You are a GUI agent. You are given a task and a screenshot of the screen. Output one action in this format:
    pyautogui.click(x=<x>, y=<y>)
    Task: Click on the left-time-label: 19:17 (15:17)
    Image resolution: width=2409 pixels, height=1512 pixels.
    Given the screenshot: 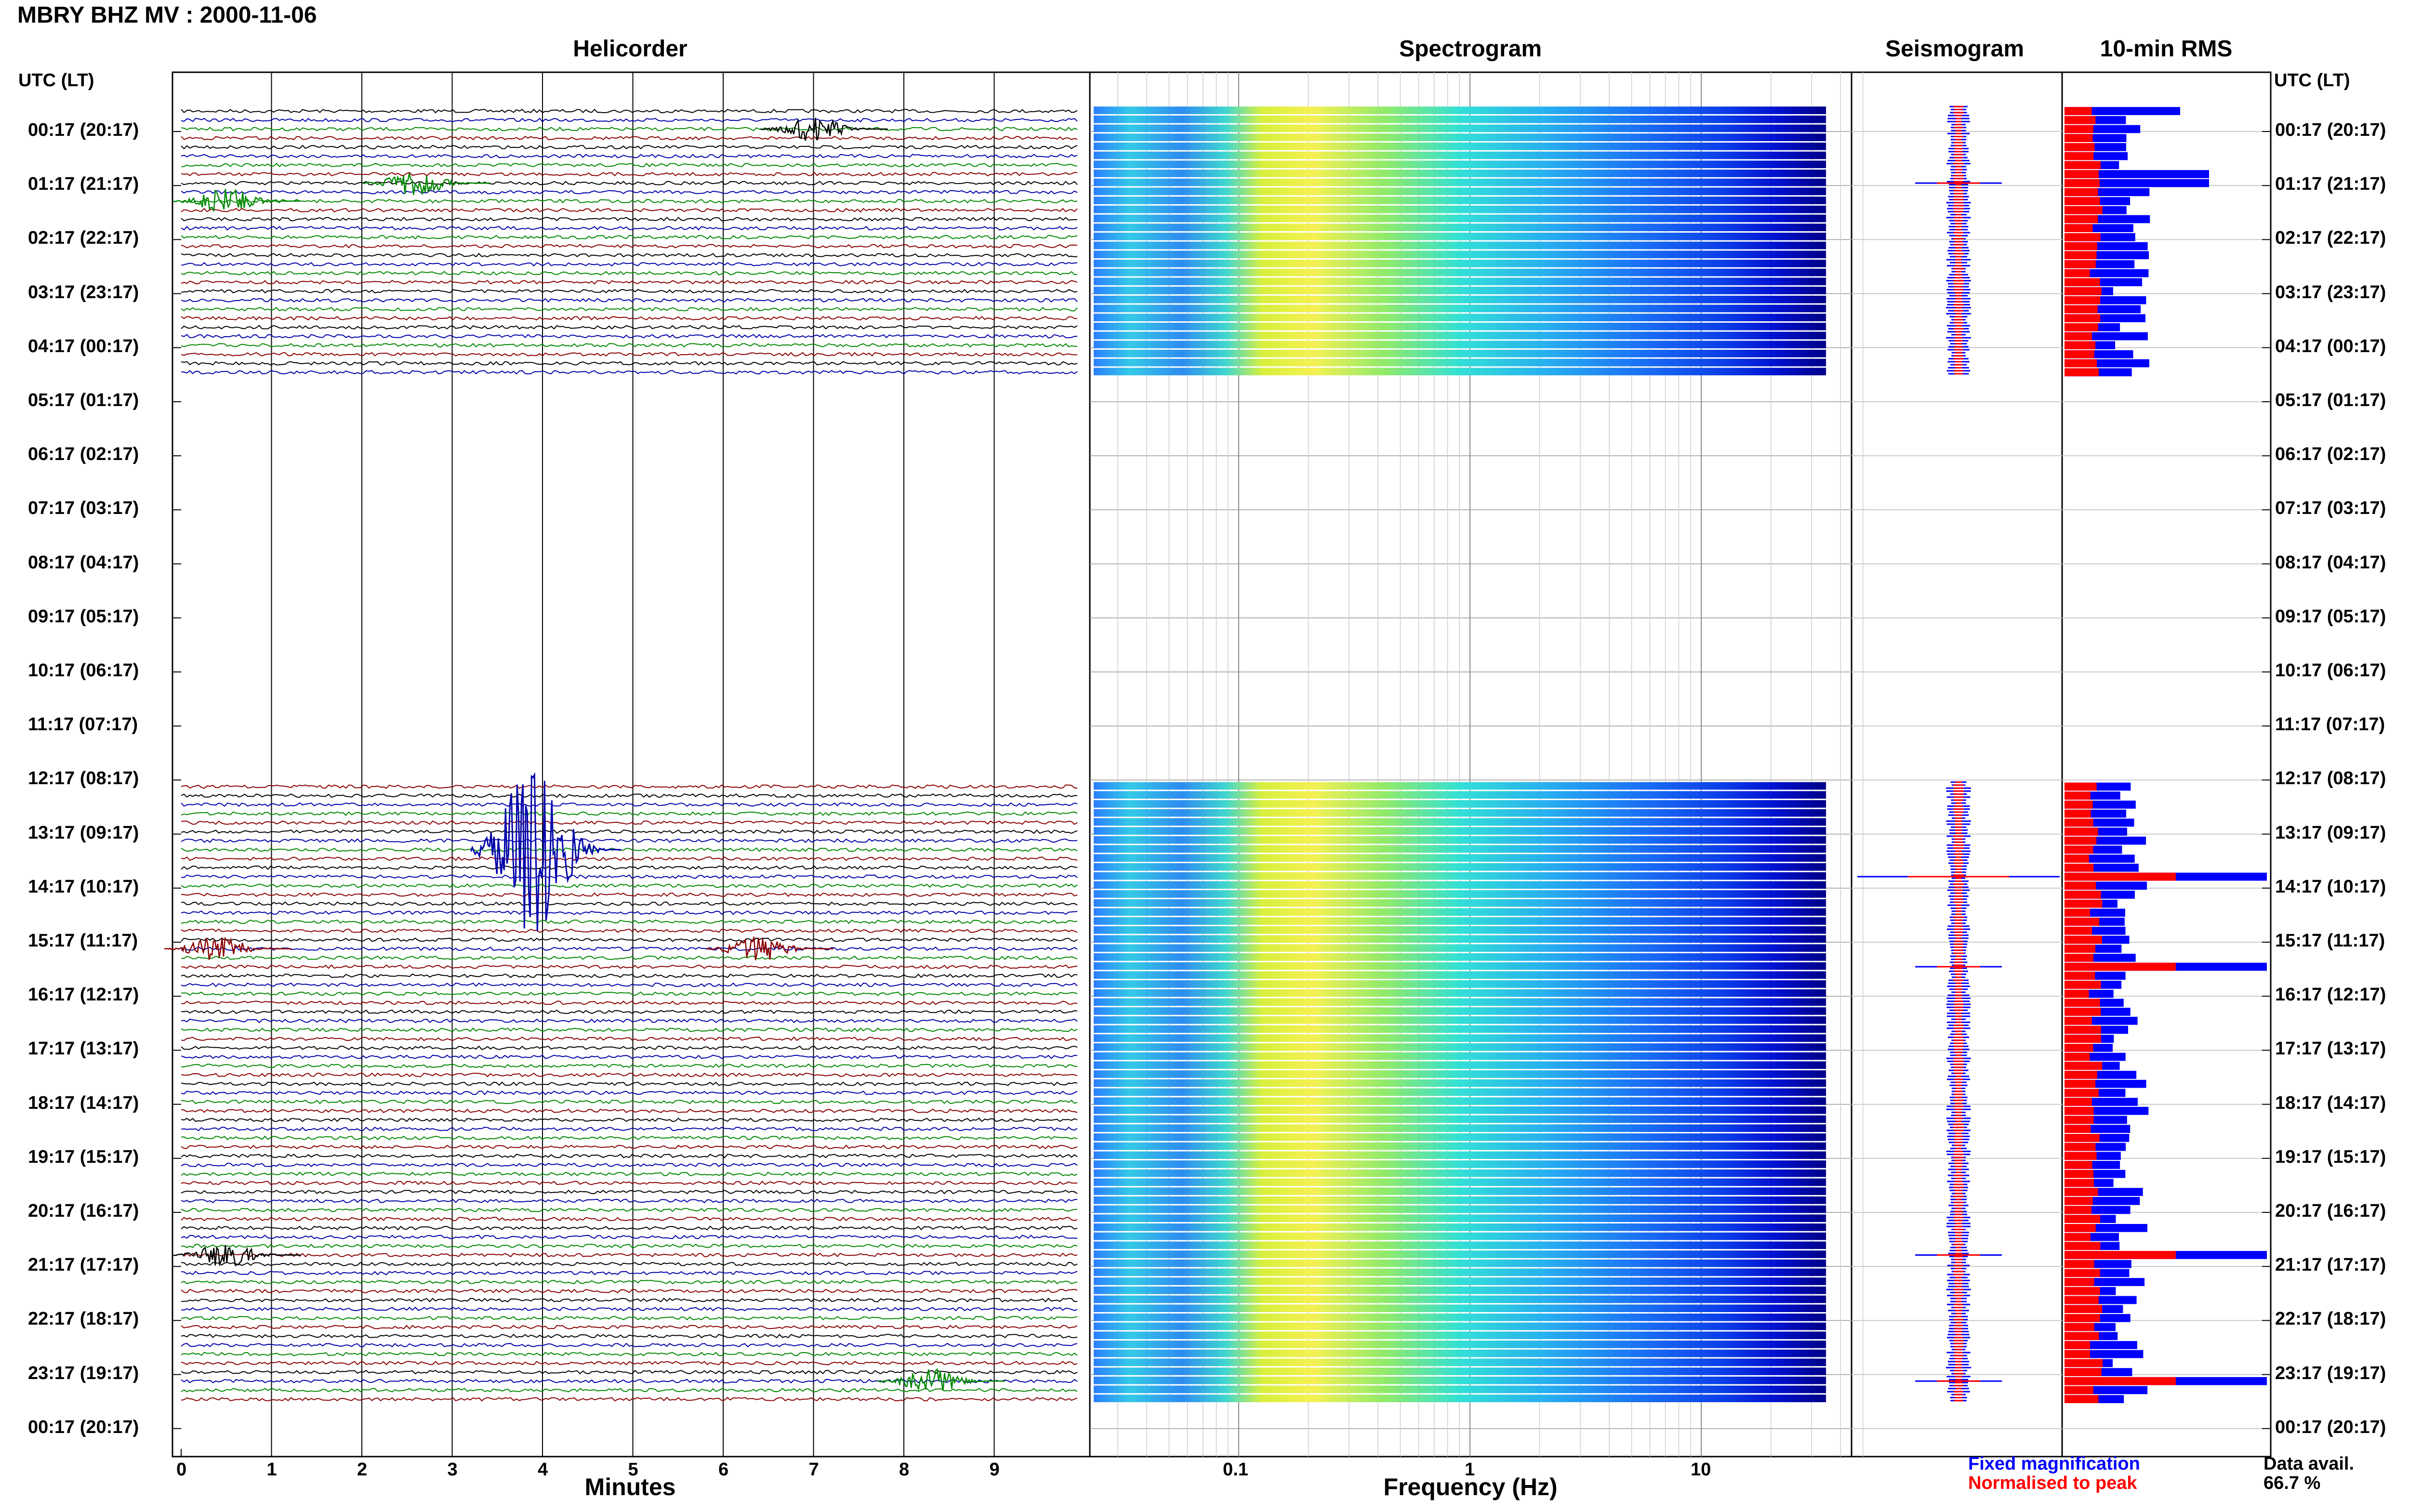 What is the action you would take?
    pyautogui.click(x=83, y=1156)
    